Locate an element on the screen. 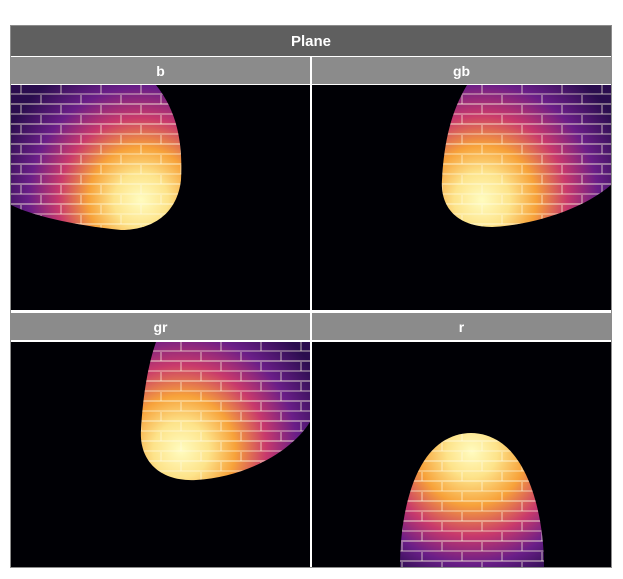  panel-header-gr: gr is located at coordinates (160, 326).